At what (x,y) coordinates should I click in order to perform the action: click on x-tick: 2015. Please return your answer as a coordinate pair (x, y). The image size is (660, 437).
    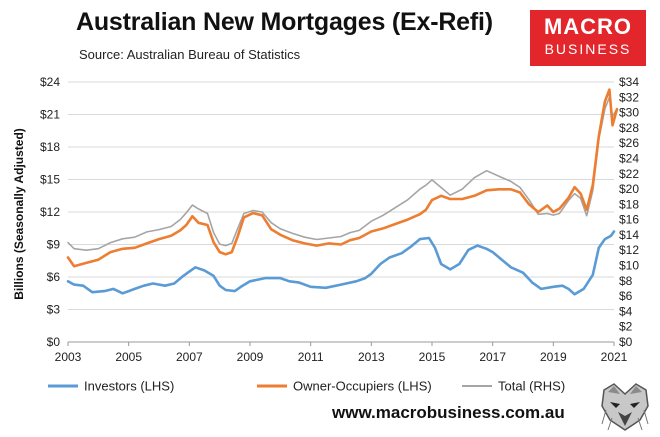
    Looking at the image, I should click on (432, 357).